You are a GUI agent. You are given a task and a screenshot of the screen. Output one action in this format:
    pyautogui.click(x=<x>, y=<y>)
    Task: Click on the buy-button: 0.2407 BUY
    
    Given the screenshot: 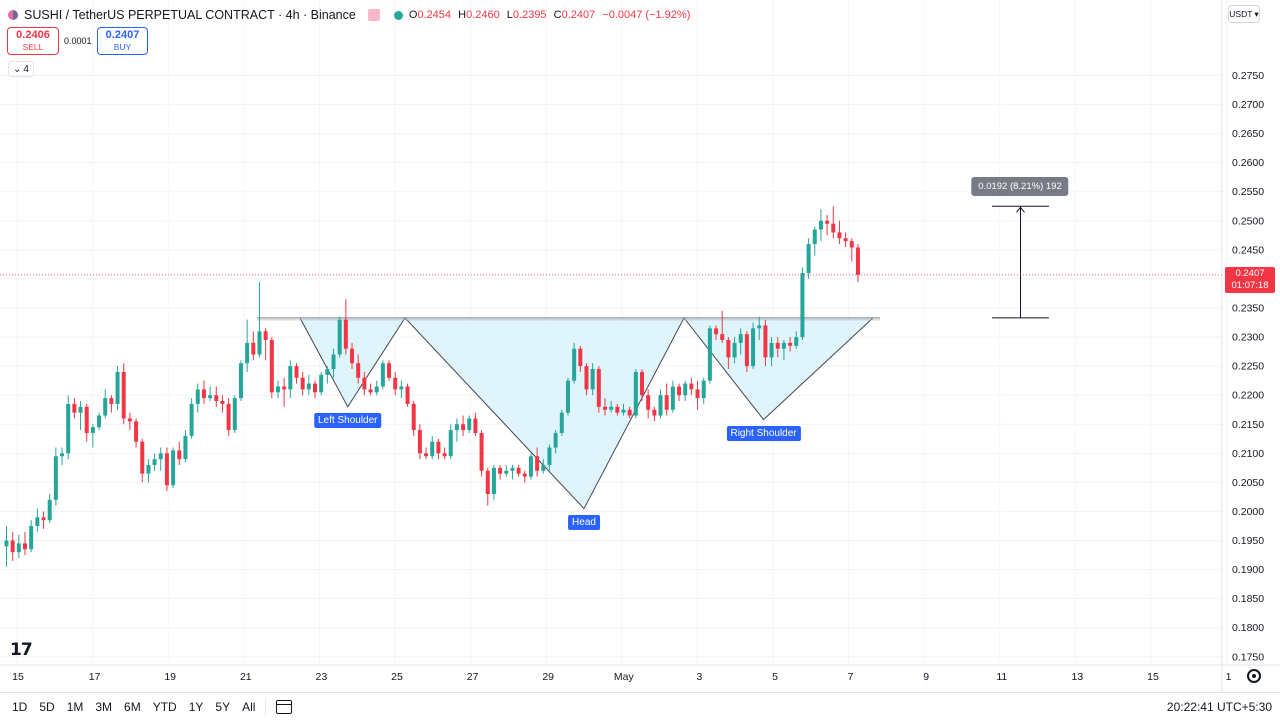 What is the action you would take?
    pyautogui.click(x=122, y=41)
    